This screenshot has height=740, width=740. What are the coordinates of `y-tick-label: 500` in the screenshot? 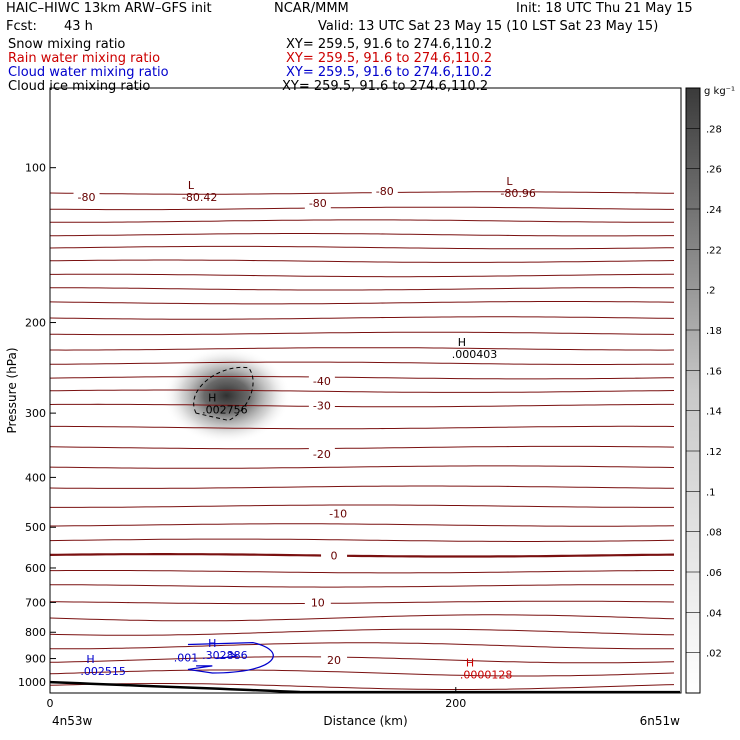 It's located at (35, 527).